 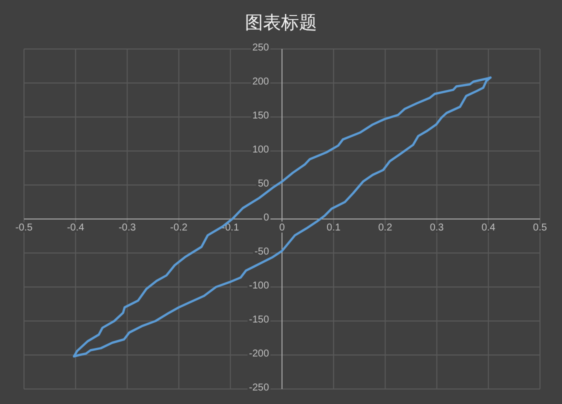 I want to click on y-tick-label: -200, so click(x=259, y=354).